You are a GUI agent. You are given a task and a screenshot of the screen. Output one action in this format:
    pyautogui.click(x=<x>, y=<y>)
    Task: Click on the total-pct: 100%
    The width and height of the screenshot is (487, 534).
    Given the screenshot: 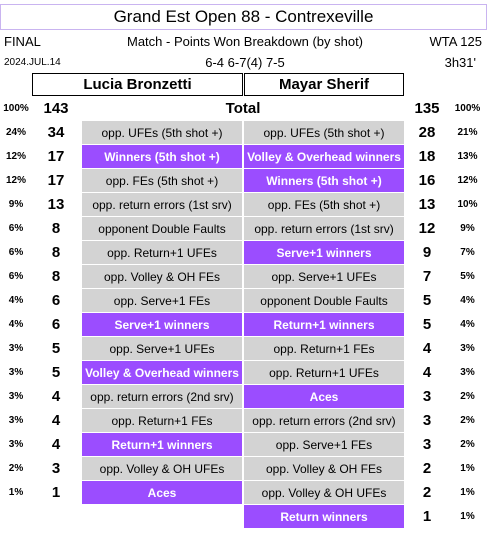 What is the action you would take?
    pyautogui.click(x=16, y=108)
    